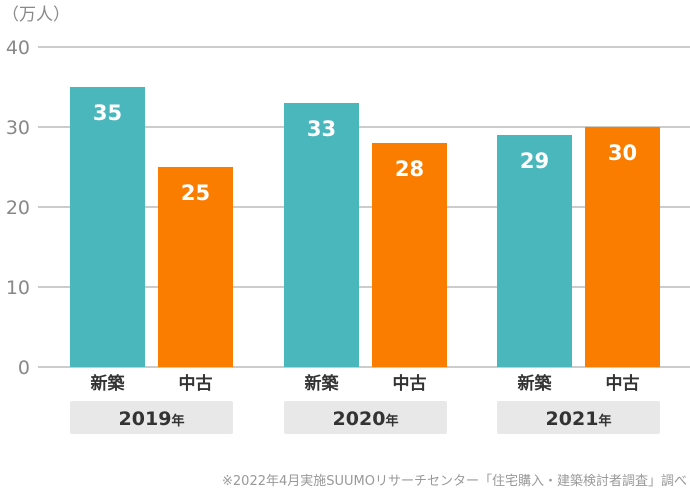  I want to click on year-number: 2019, so click(145, 419).